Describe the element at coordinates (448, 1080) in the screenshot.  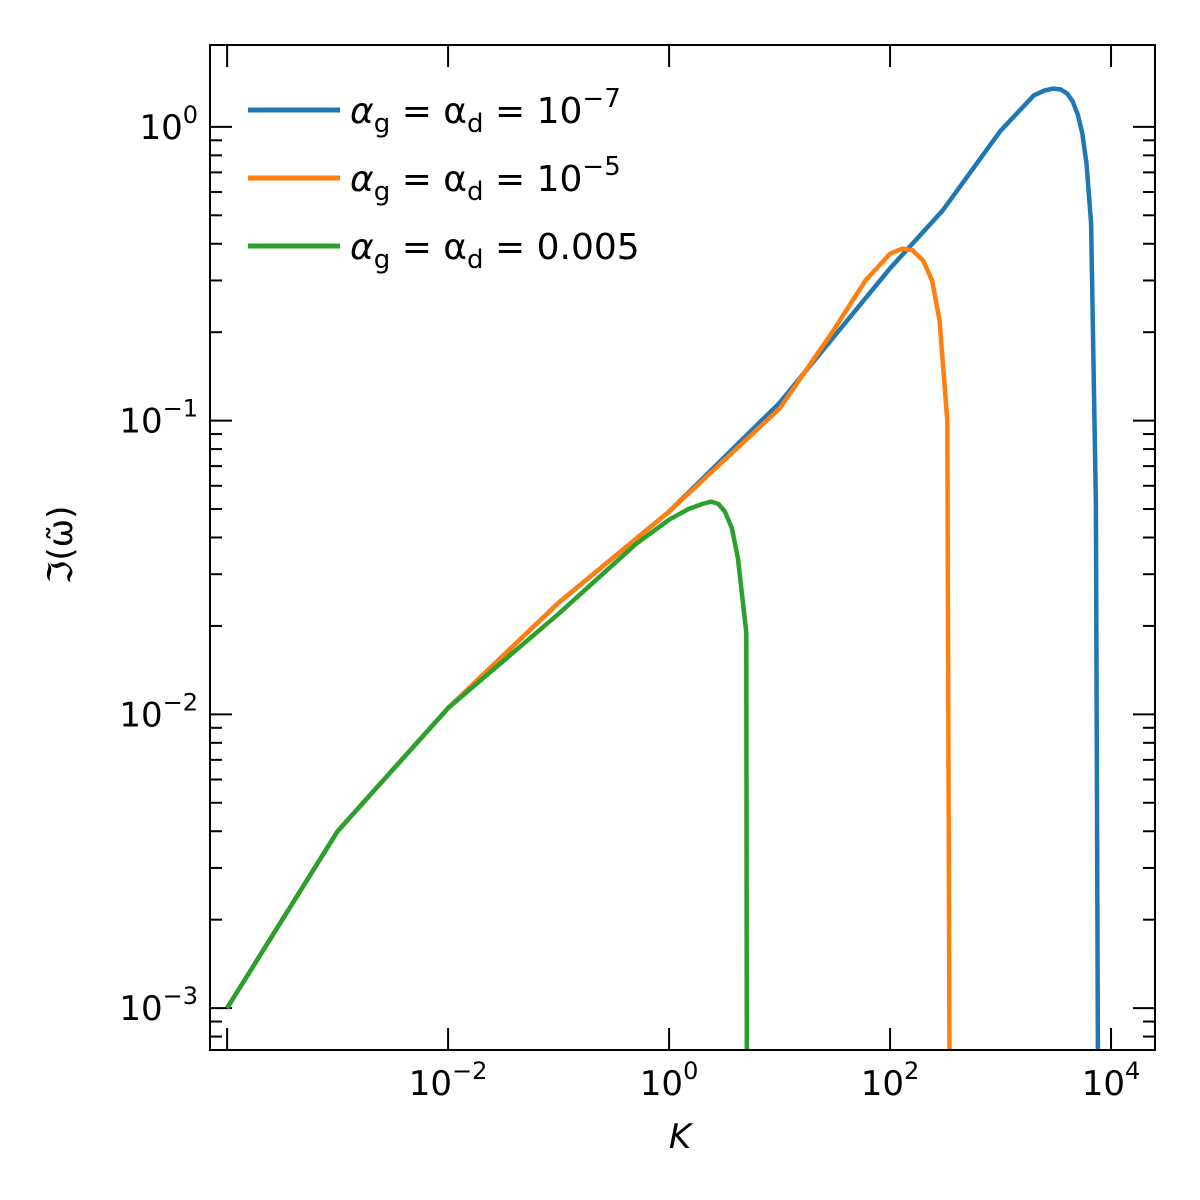
I see `x-tick-label: 10⁻²` at that location.